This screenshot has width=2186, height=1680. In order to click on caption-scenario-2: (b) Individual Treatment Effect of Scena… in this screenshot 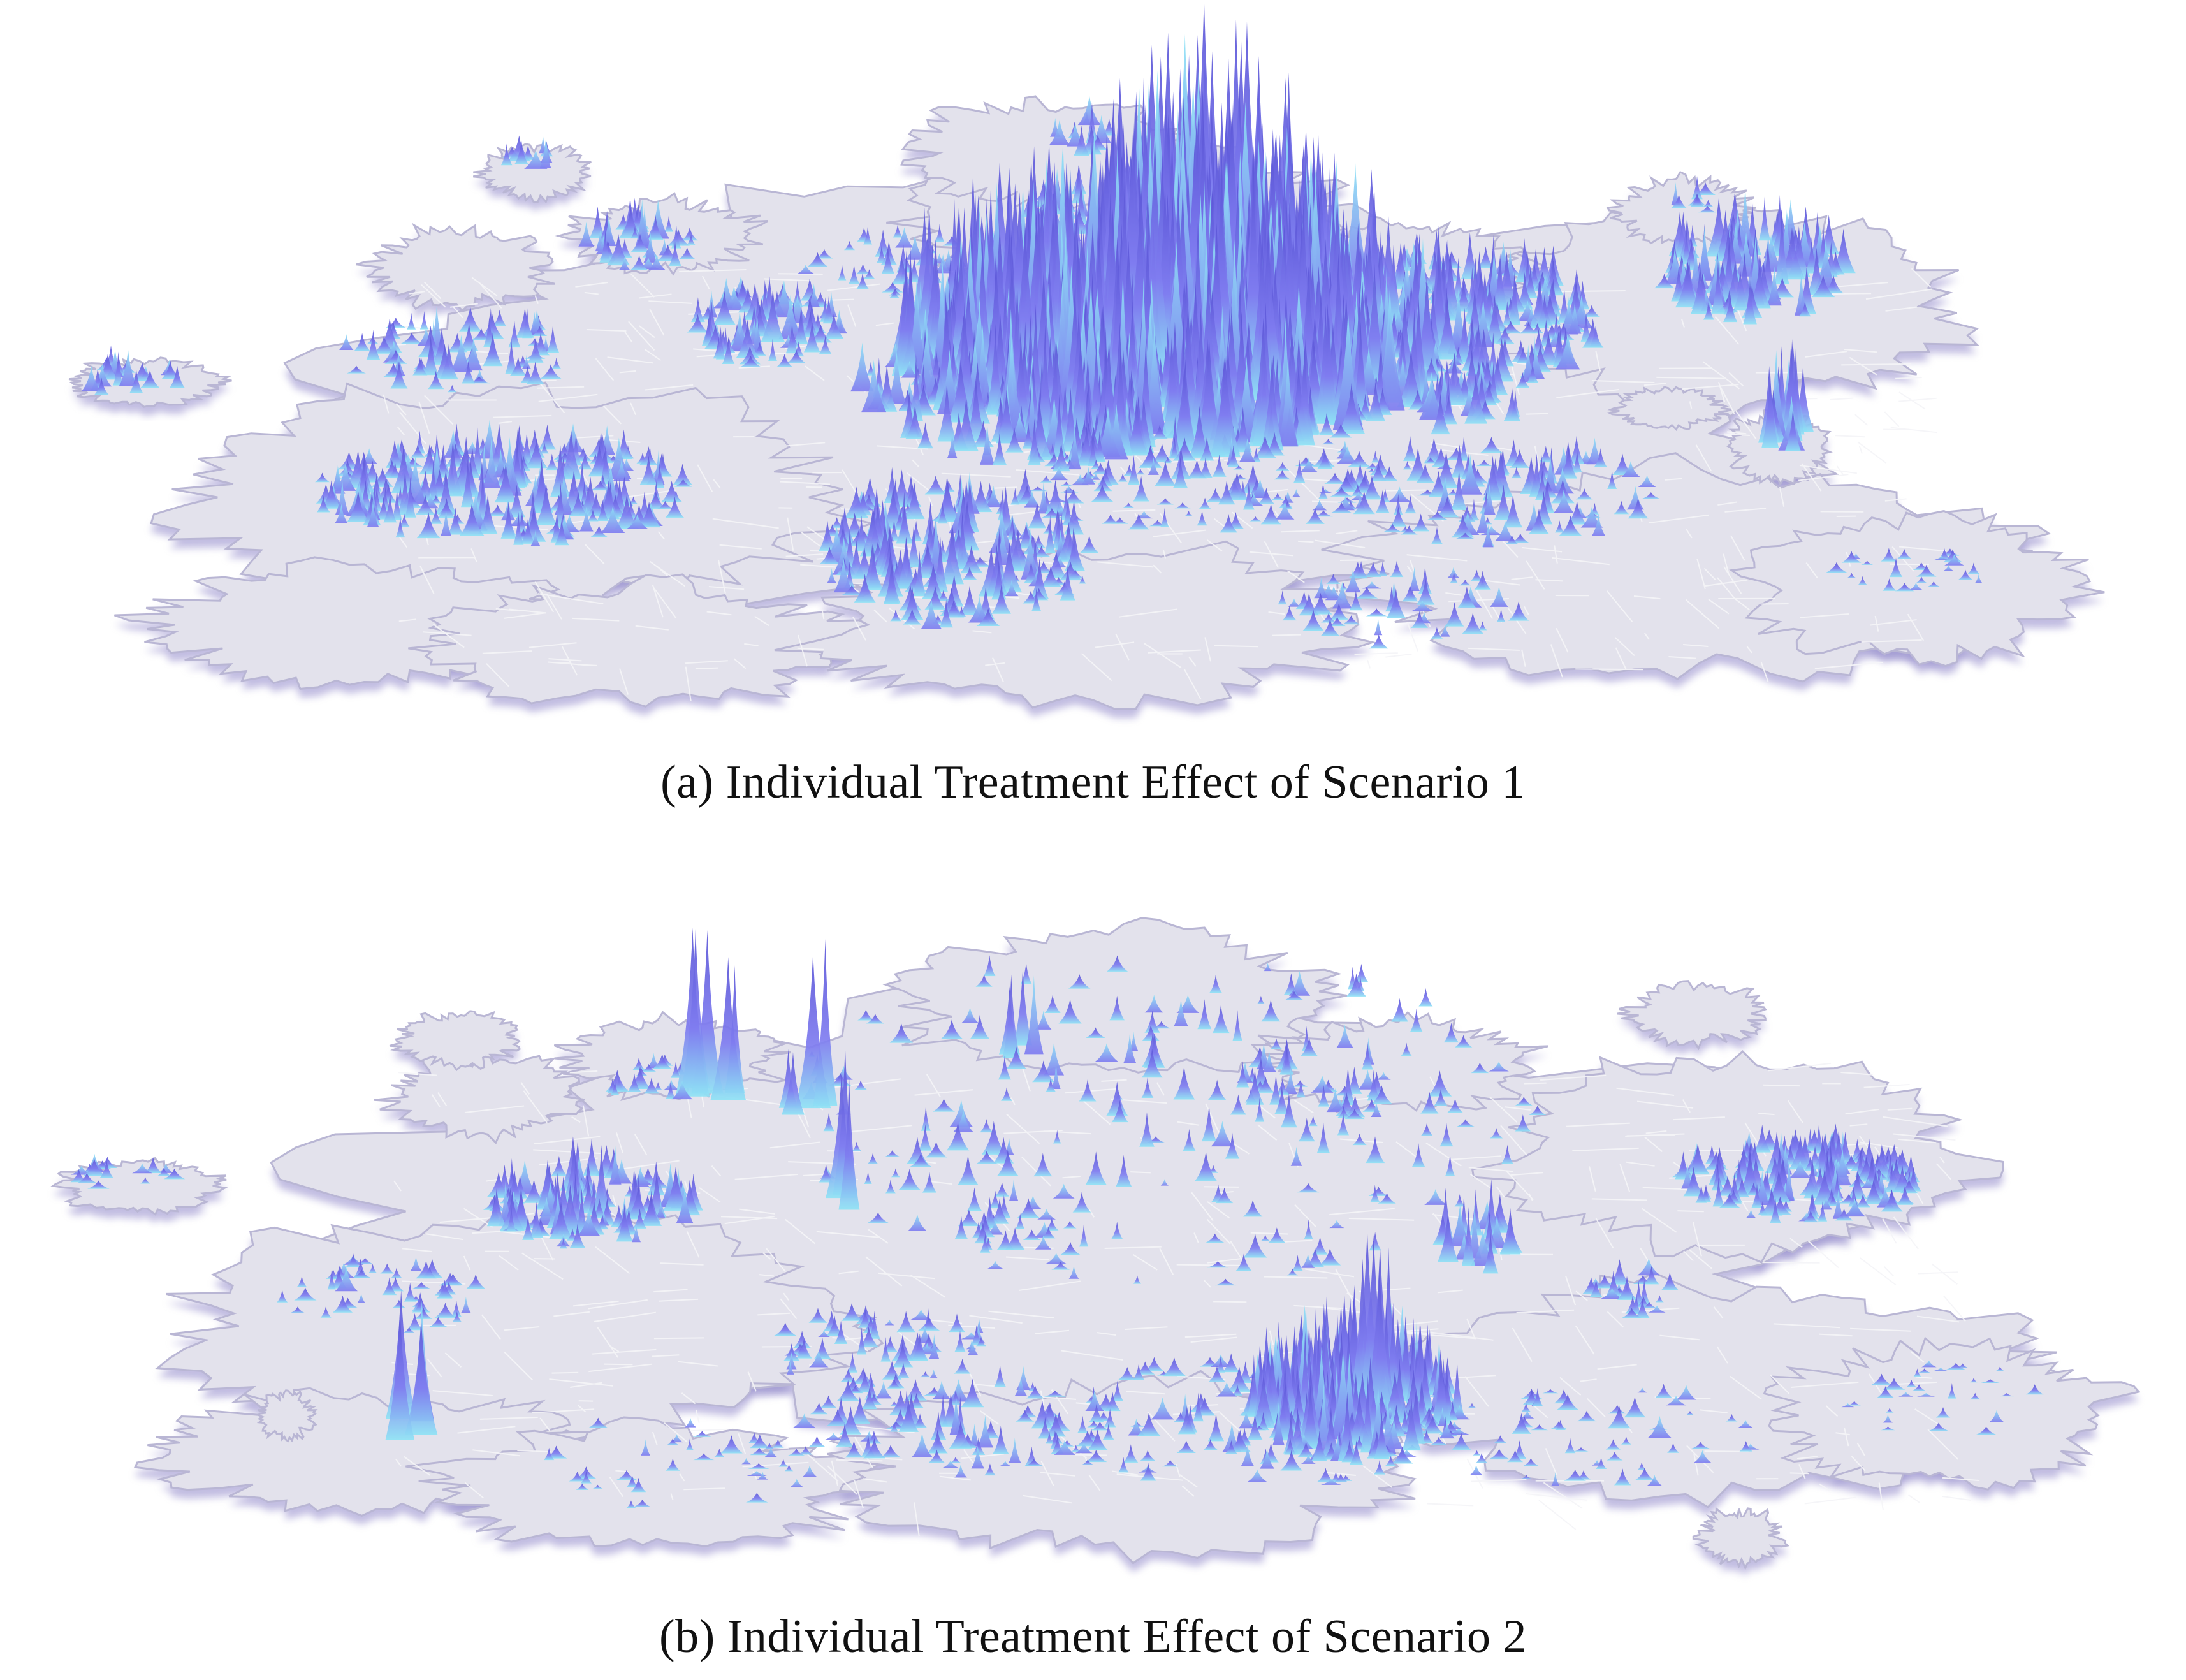, I will do `click(1093, 1637)`.